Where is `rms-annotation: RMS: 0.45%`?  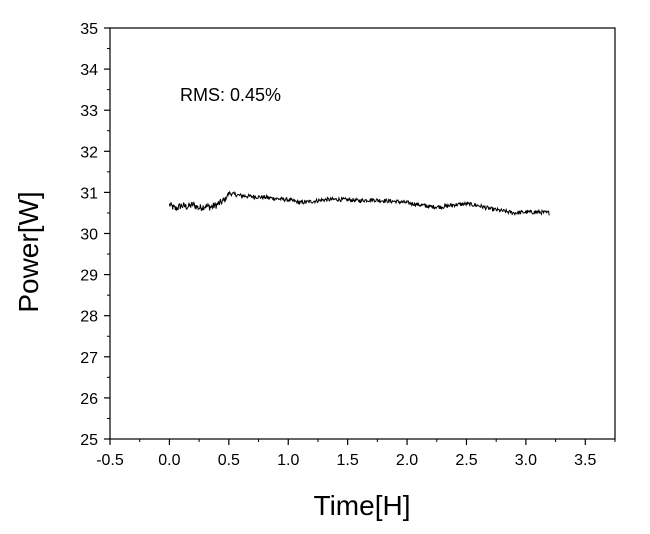 rms-annotation: RMS: 0.45% is located at coordinates (230, 95).